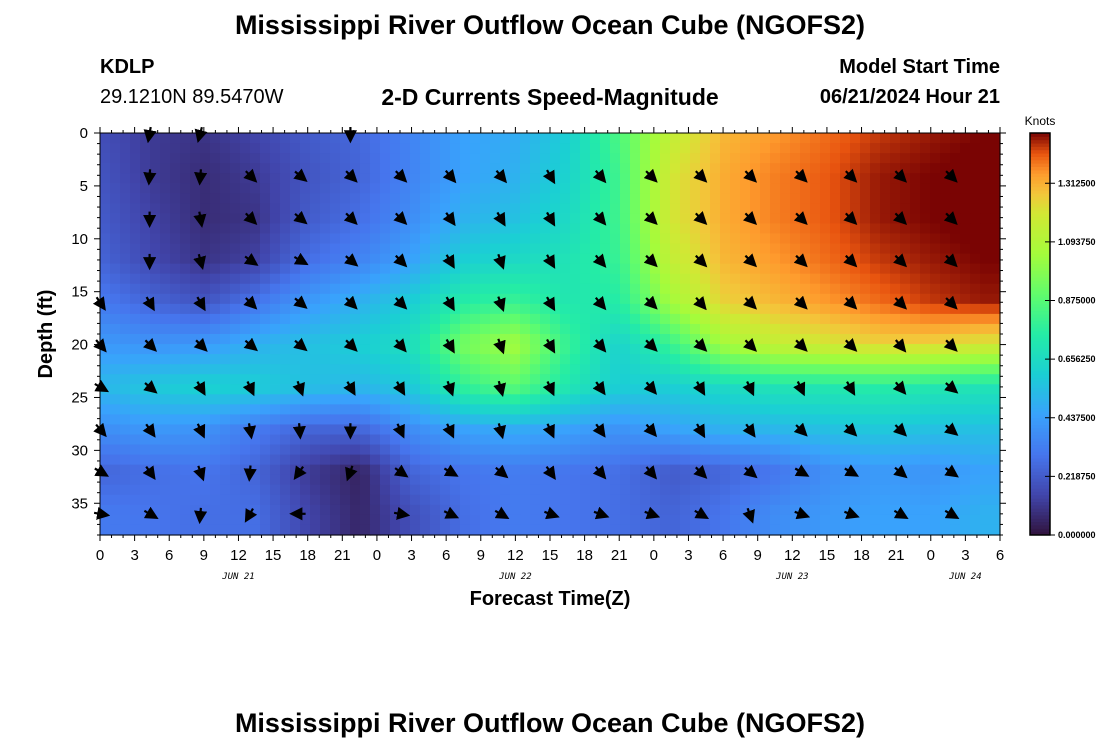 This screenshot has width=1100, height=750. I want to click on x-tick-label: 9, so click(758, 555).